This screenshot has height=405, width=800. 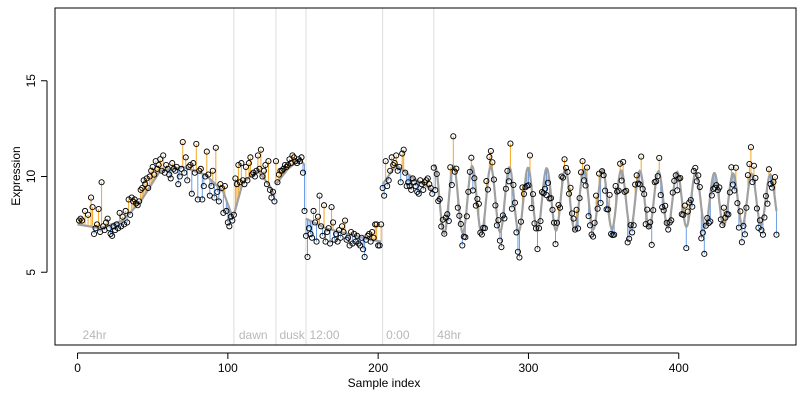 I want to click on x-tick-label: 300, so click(x=528, y=368).